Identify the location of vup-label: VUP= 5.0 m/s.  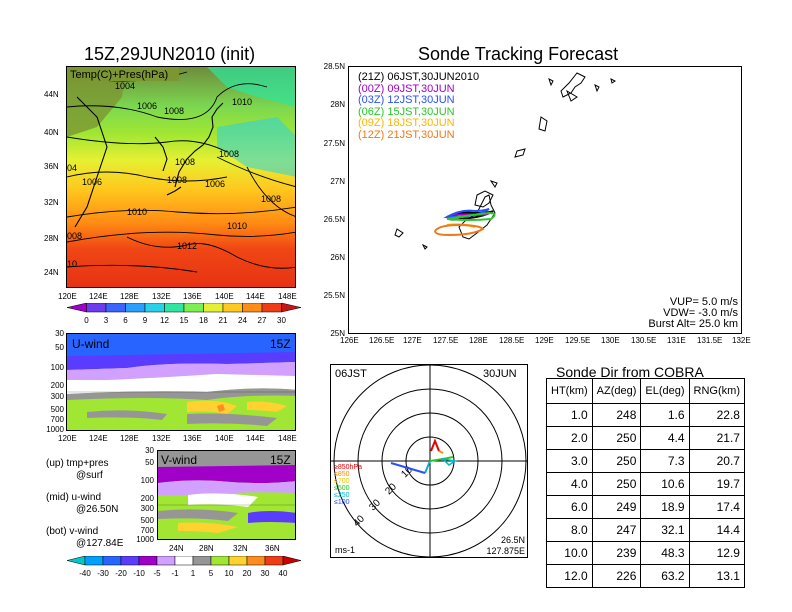
(703, 302).